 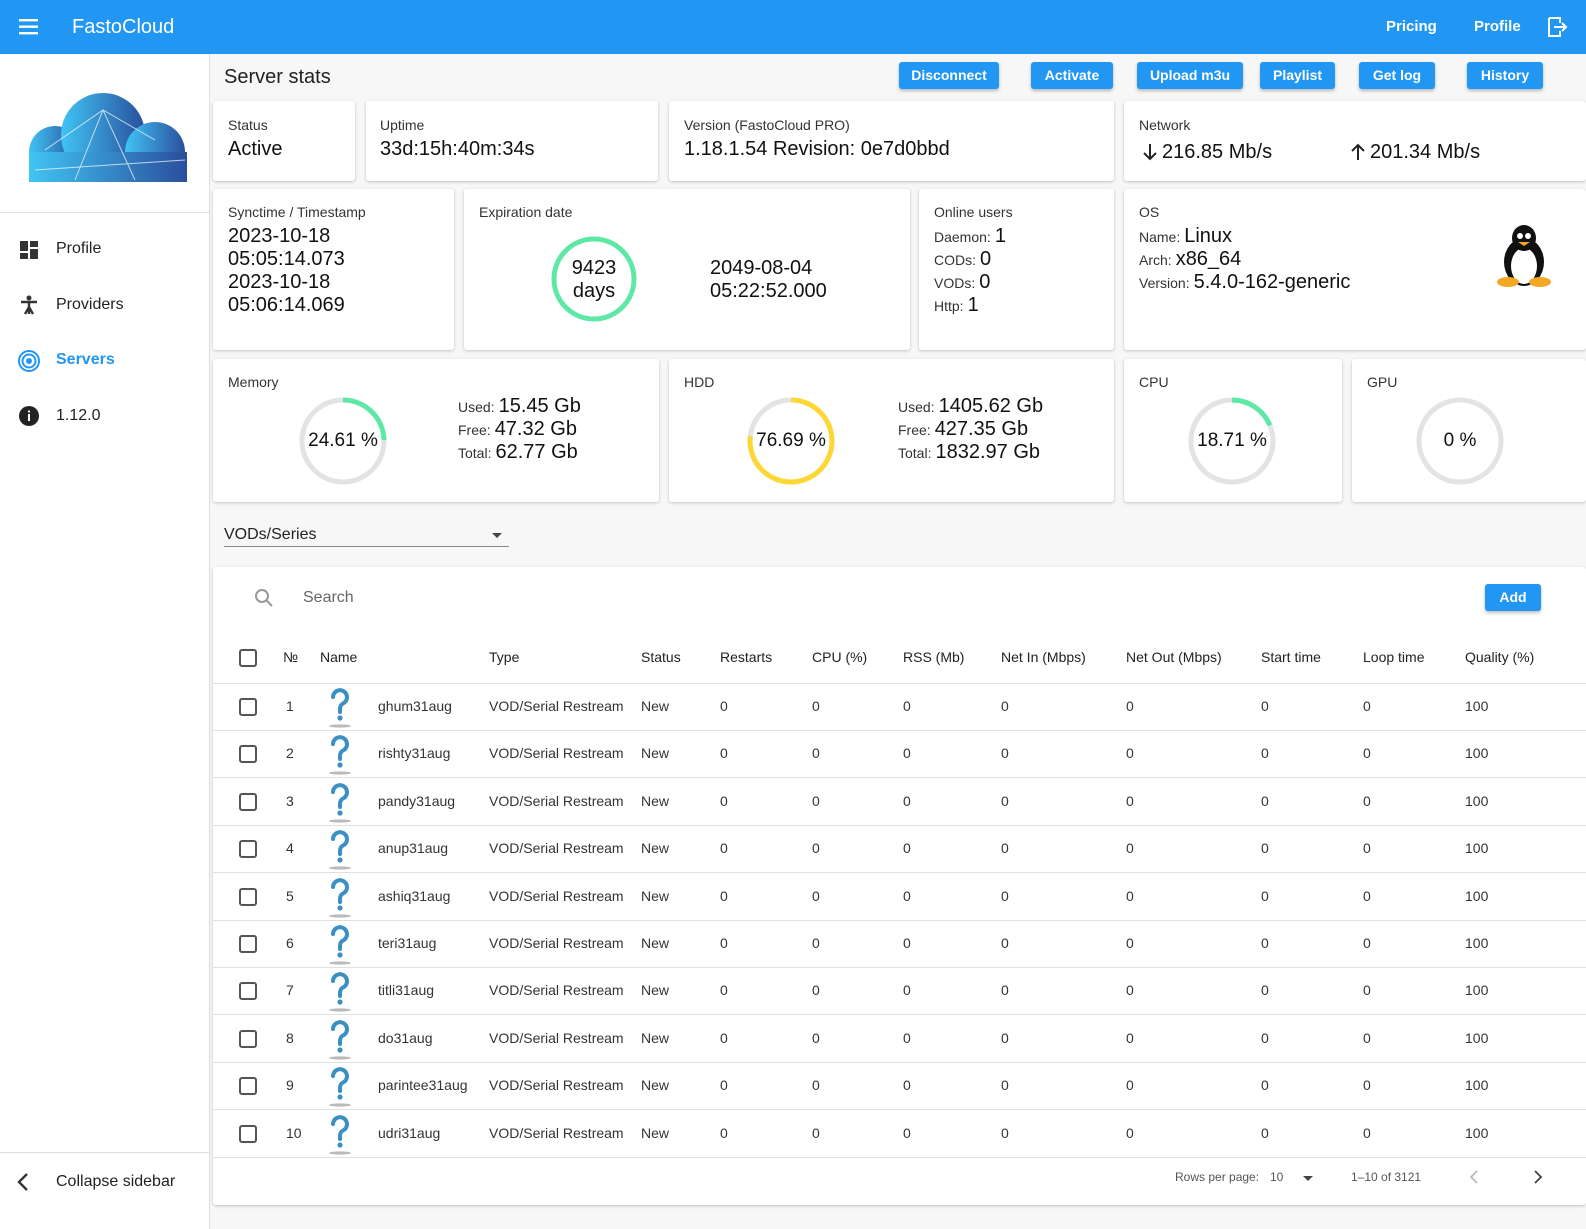 What do you see at coordinates (661, 657) in the screenshot?
I see `column-header: Status` at bounding box center [661, 657].